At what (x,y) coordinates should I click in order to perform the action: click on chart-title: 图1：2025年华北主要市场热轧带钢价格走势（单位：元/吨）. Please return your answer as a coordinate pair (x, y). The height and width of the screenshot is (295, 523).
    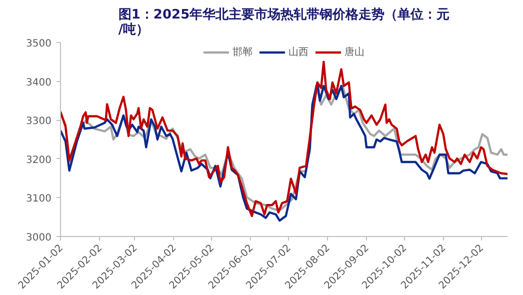
    Looking at the image, I should click on (284, 22).